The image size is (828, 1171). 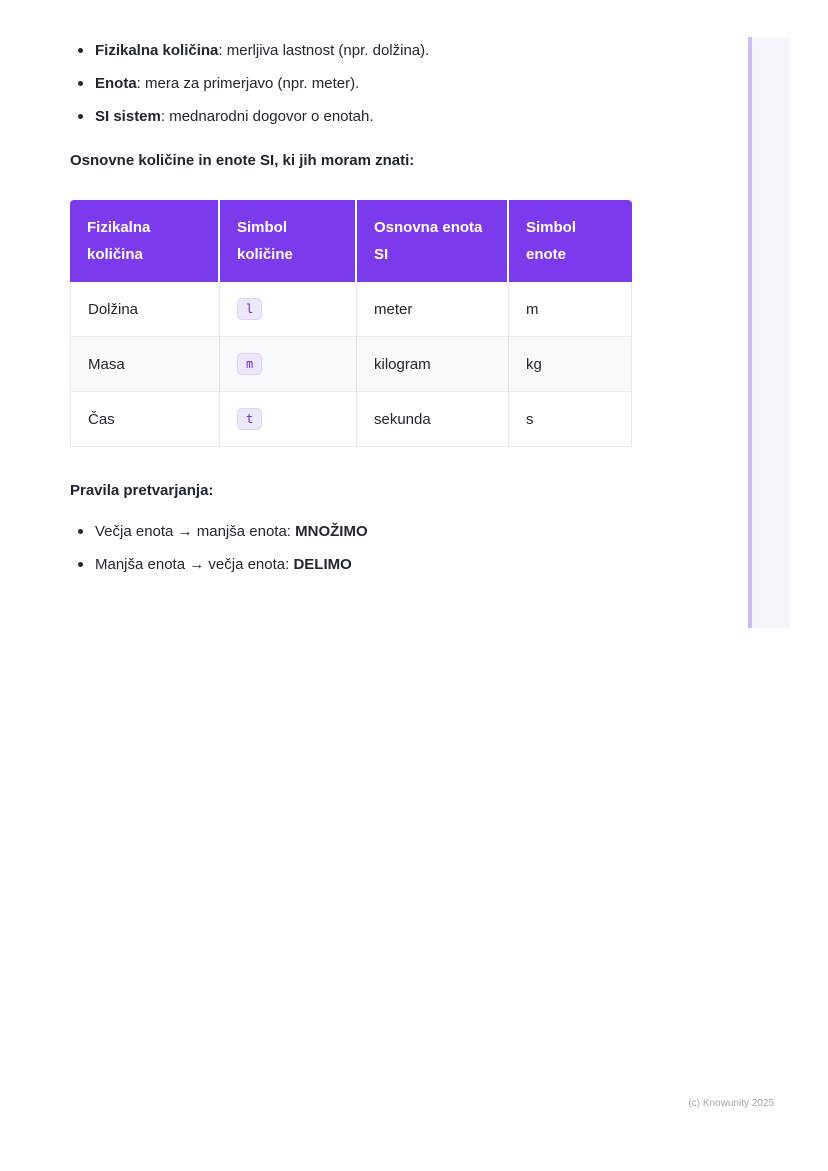 I want to click on list-item: Enota: mera za primerjavo (npr. meter)., so click(x=351, y=83).